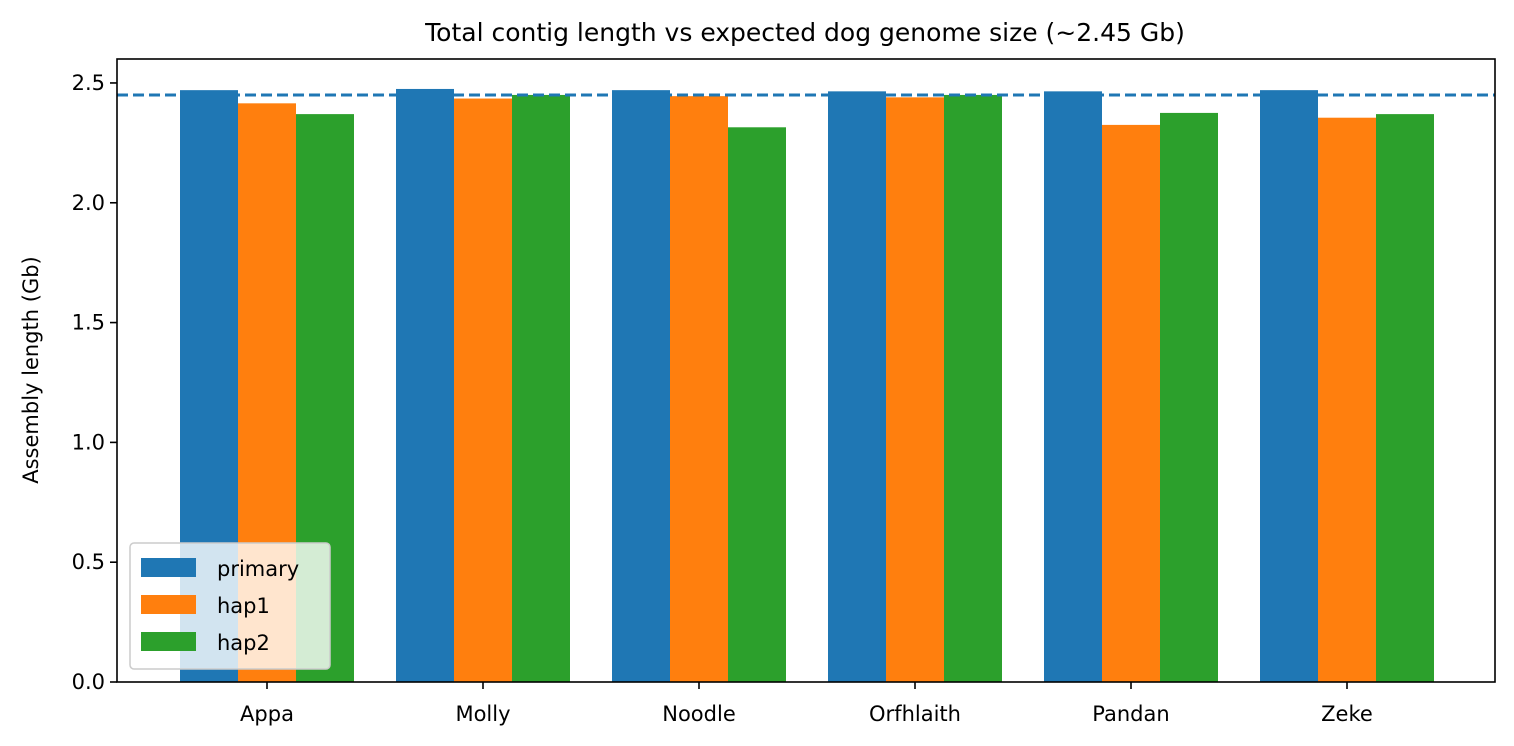  I want to click on y-axis-label: Assembly length (Gb), so click(31, 370).